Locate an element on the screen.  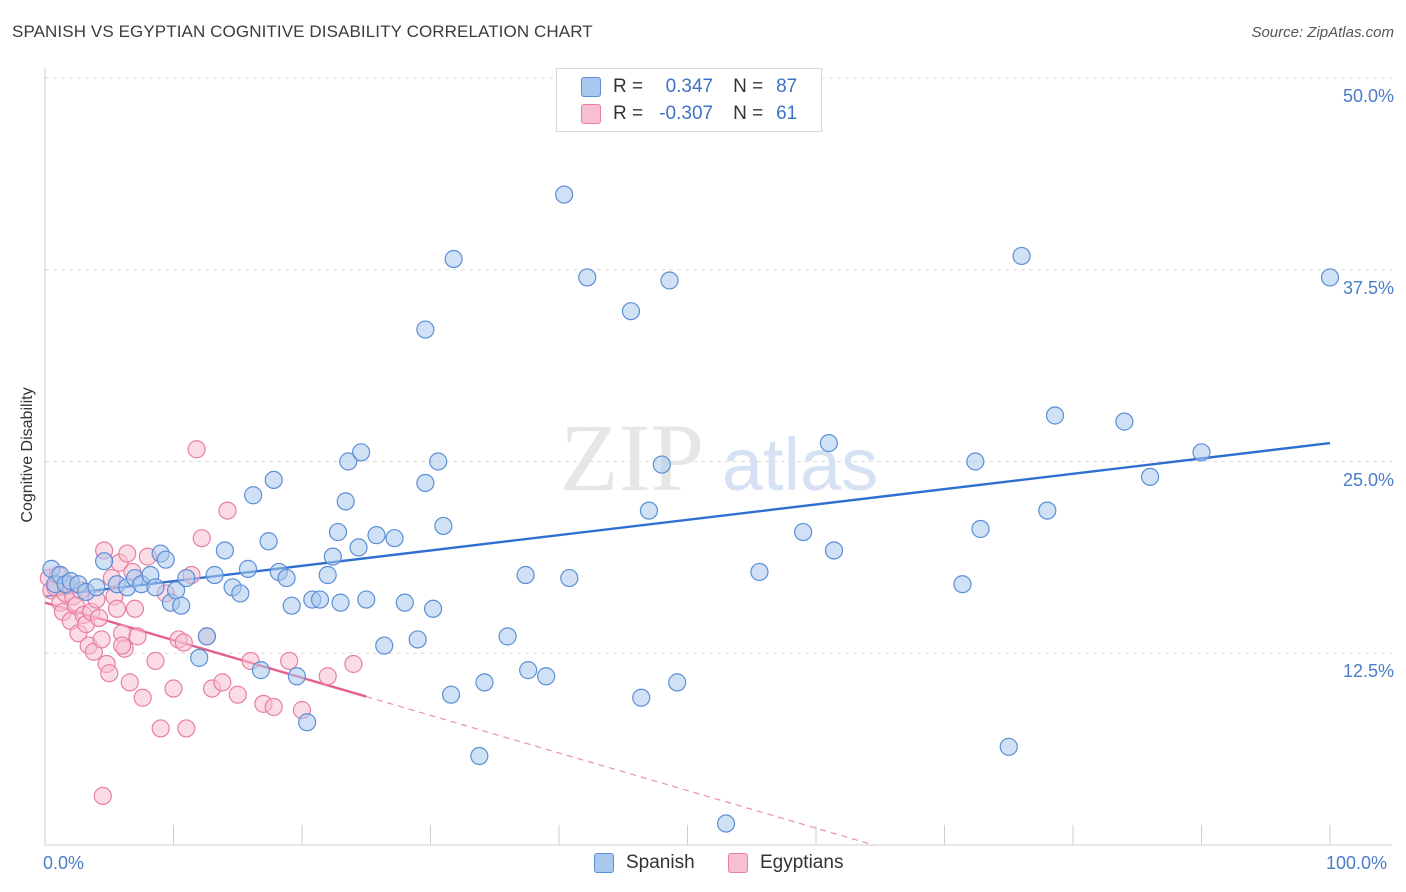
watermark-atlas: atlas is located at coordinates (800, 464).